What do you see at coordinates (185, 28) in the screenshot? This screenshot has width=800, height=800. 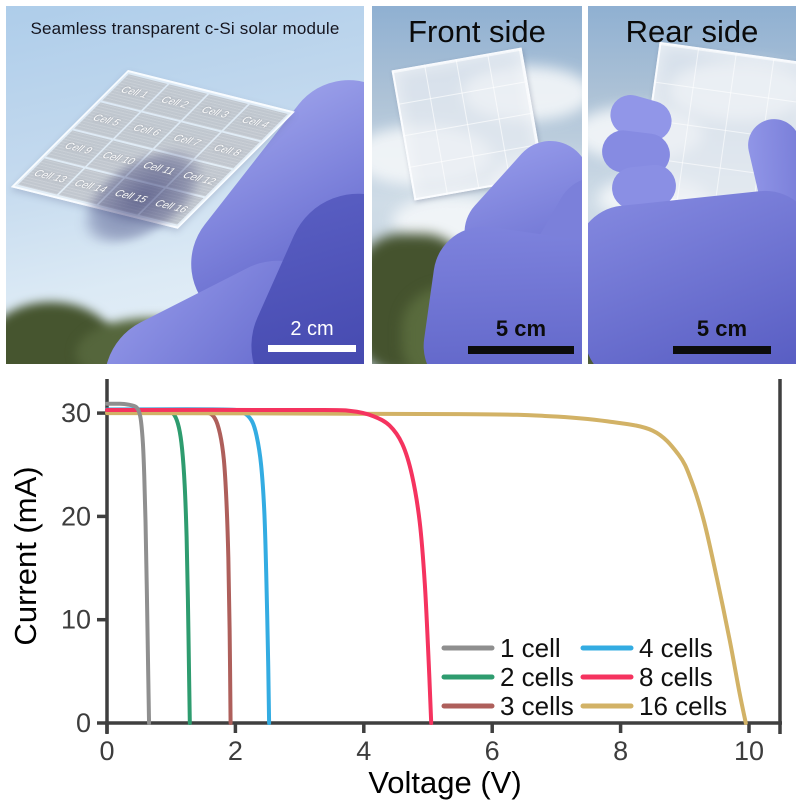 I see `module-panel-title: Seamless transparent c-Si solar module` at bounding box center [185, 28].